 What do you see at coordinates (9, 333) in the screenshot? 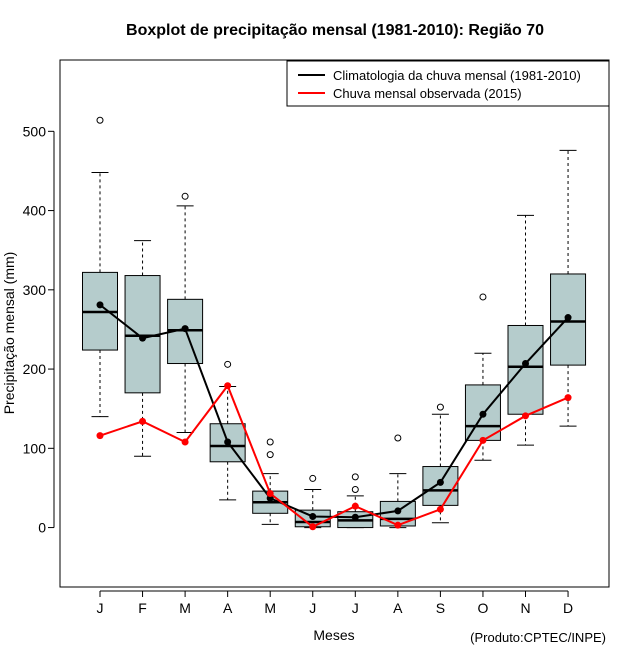
I see `y-axis-label: Precipitação mensal (mm)` at bounding box center [9, 333].